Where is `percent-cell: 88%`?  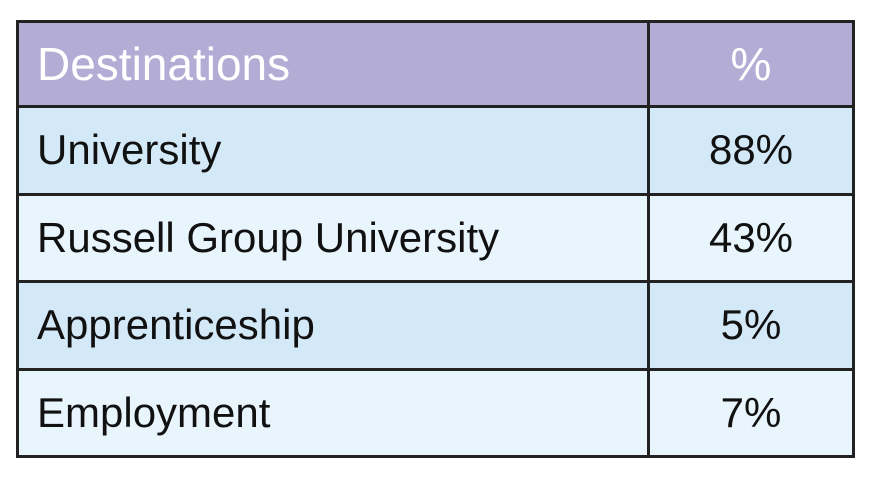
percent-cell: 88% is located at coordinates (751, 150).